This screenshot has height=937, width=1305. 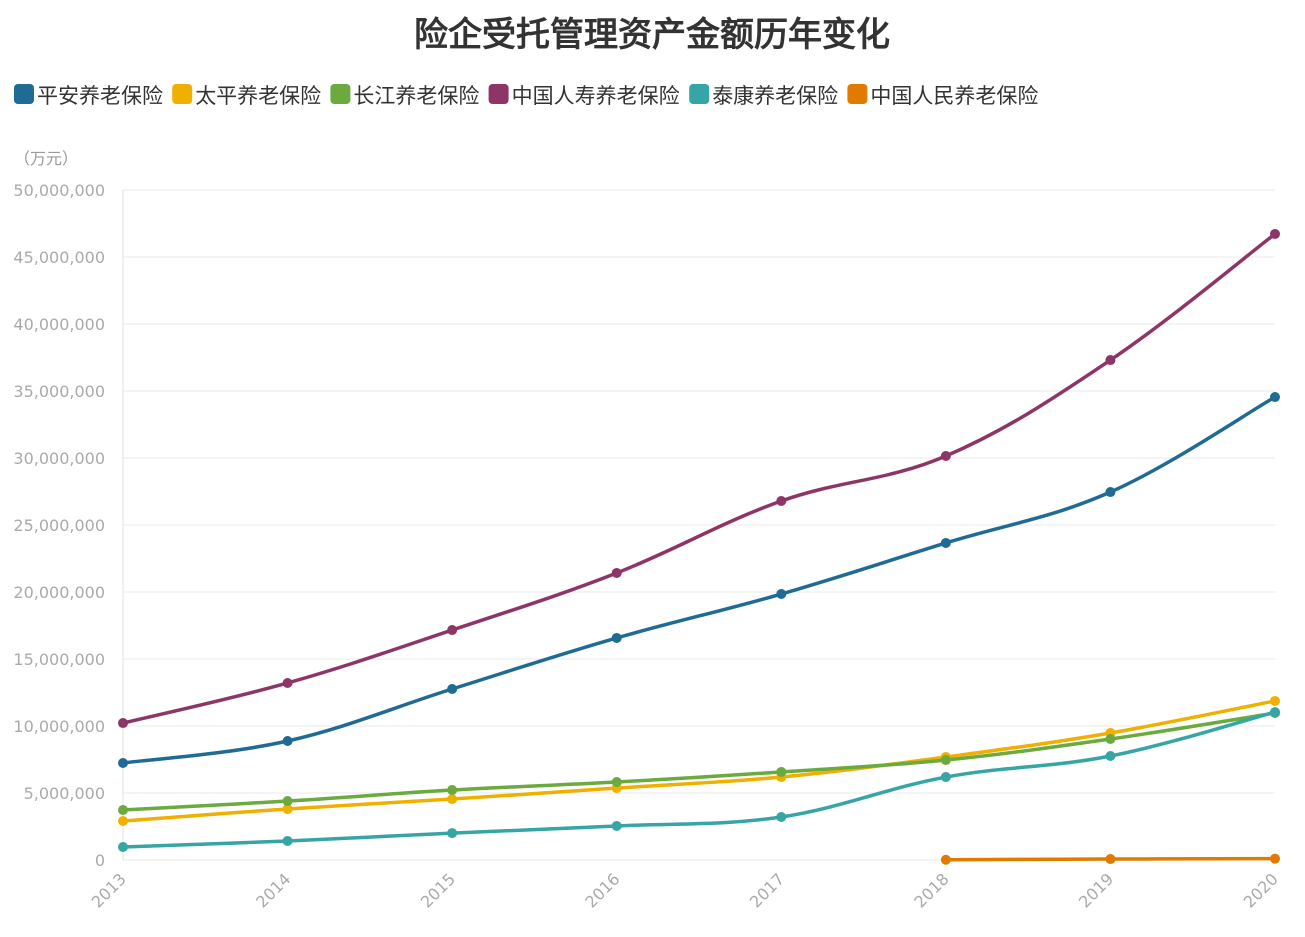 I want to click on legend: 平安养老保险 太平养老保险 长江养老保险 中国人寿养老保险 泰康养老保险 中国人民养老保险, so click(x=526, y=96).